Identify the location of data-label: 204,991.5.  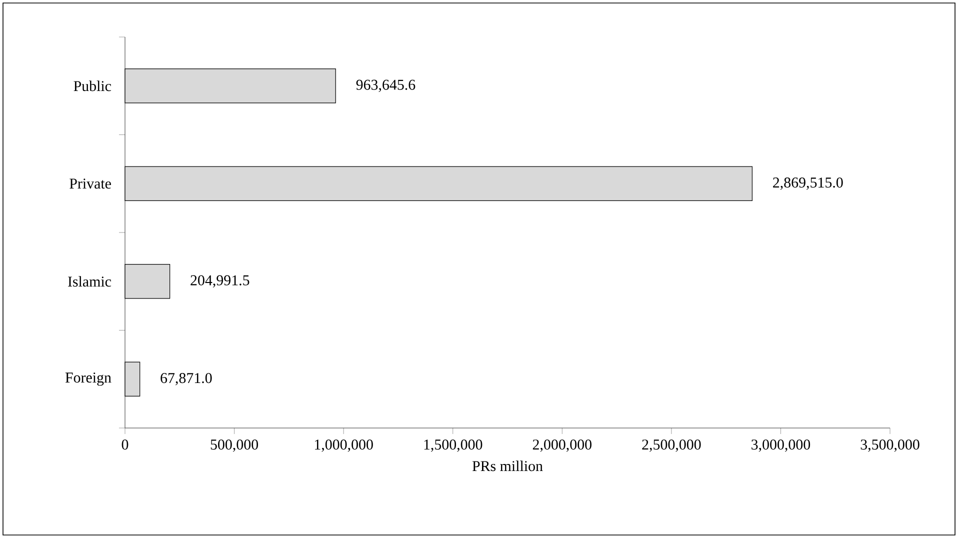
(220, 281).